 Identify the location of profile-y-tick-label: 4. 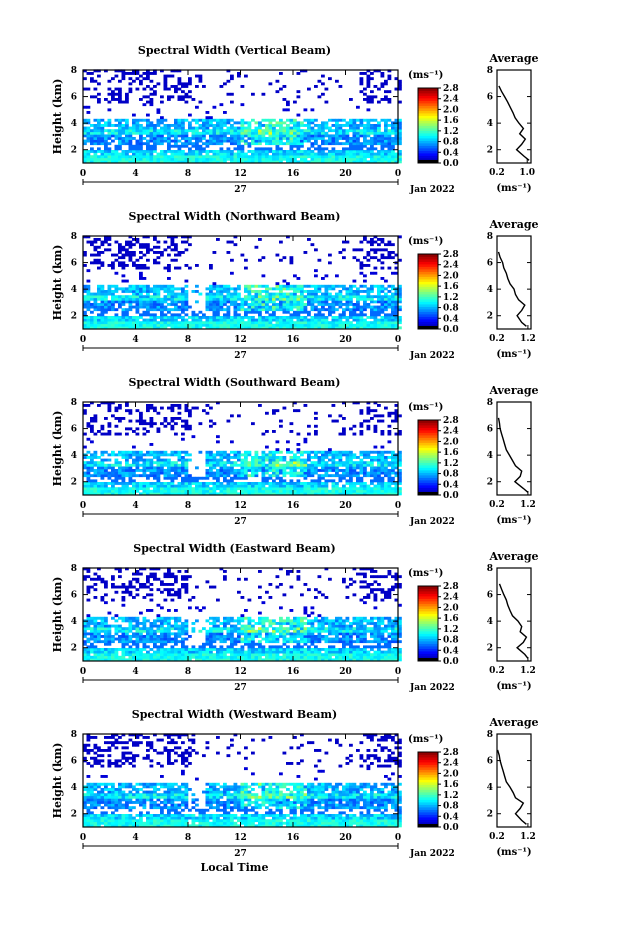
(490, 456).